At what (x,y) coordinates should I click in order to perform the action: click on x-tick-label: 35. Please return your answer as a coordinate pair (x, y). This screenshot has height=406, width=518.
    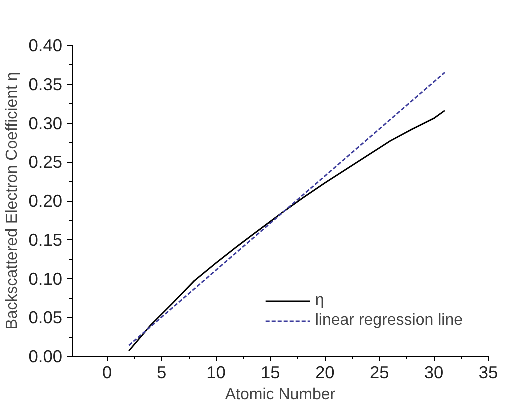
    Looking at the image, I should click on (488, 372).